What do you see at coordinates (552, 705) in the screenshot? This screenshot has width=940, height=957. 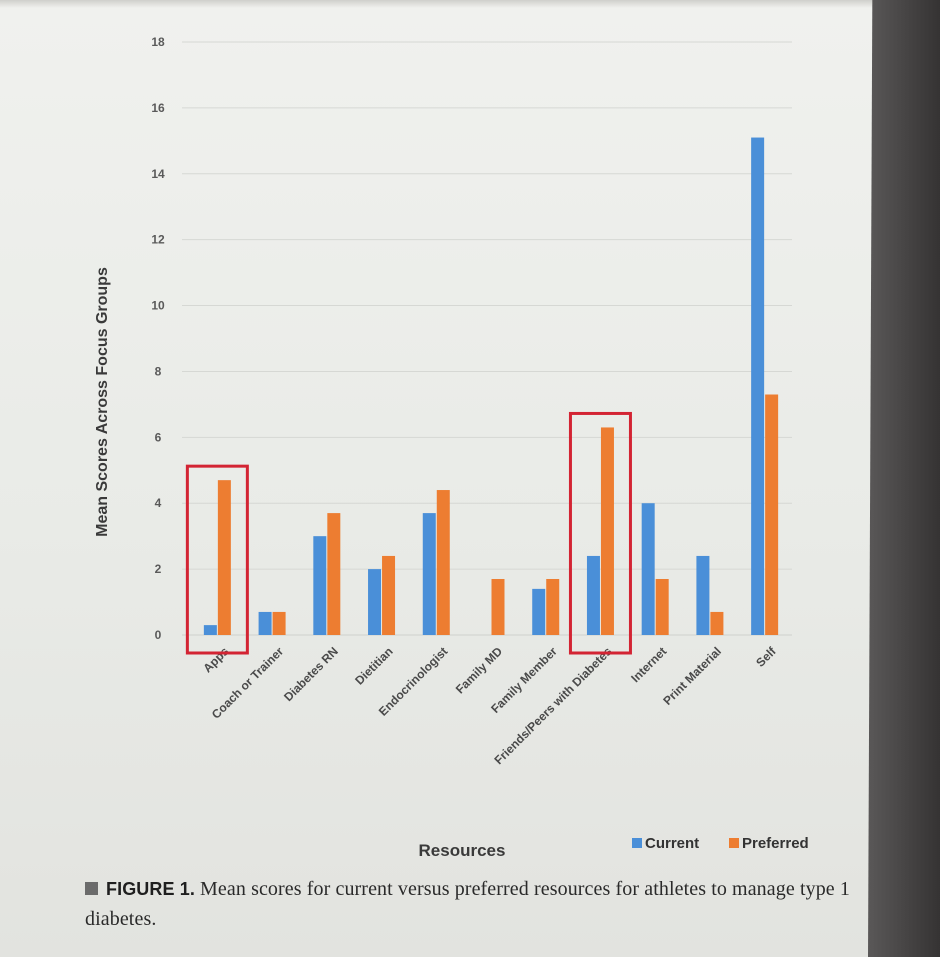 I see `x-tick-label: Friends/Peers with Diabetes` at bounding box center [552, 705].